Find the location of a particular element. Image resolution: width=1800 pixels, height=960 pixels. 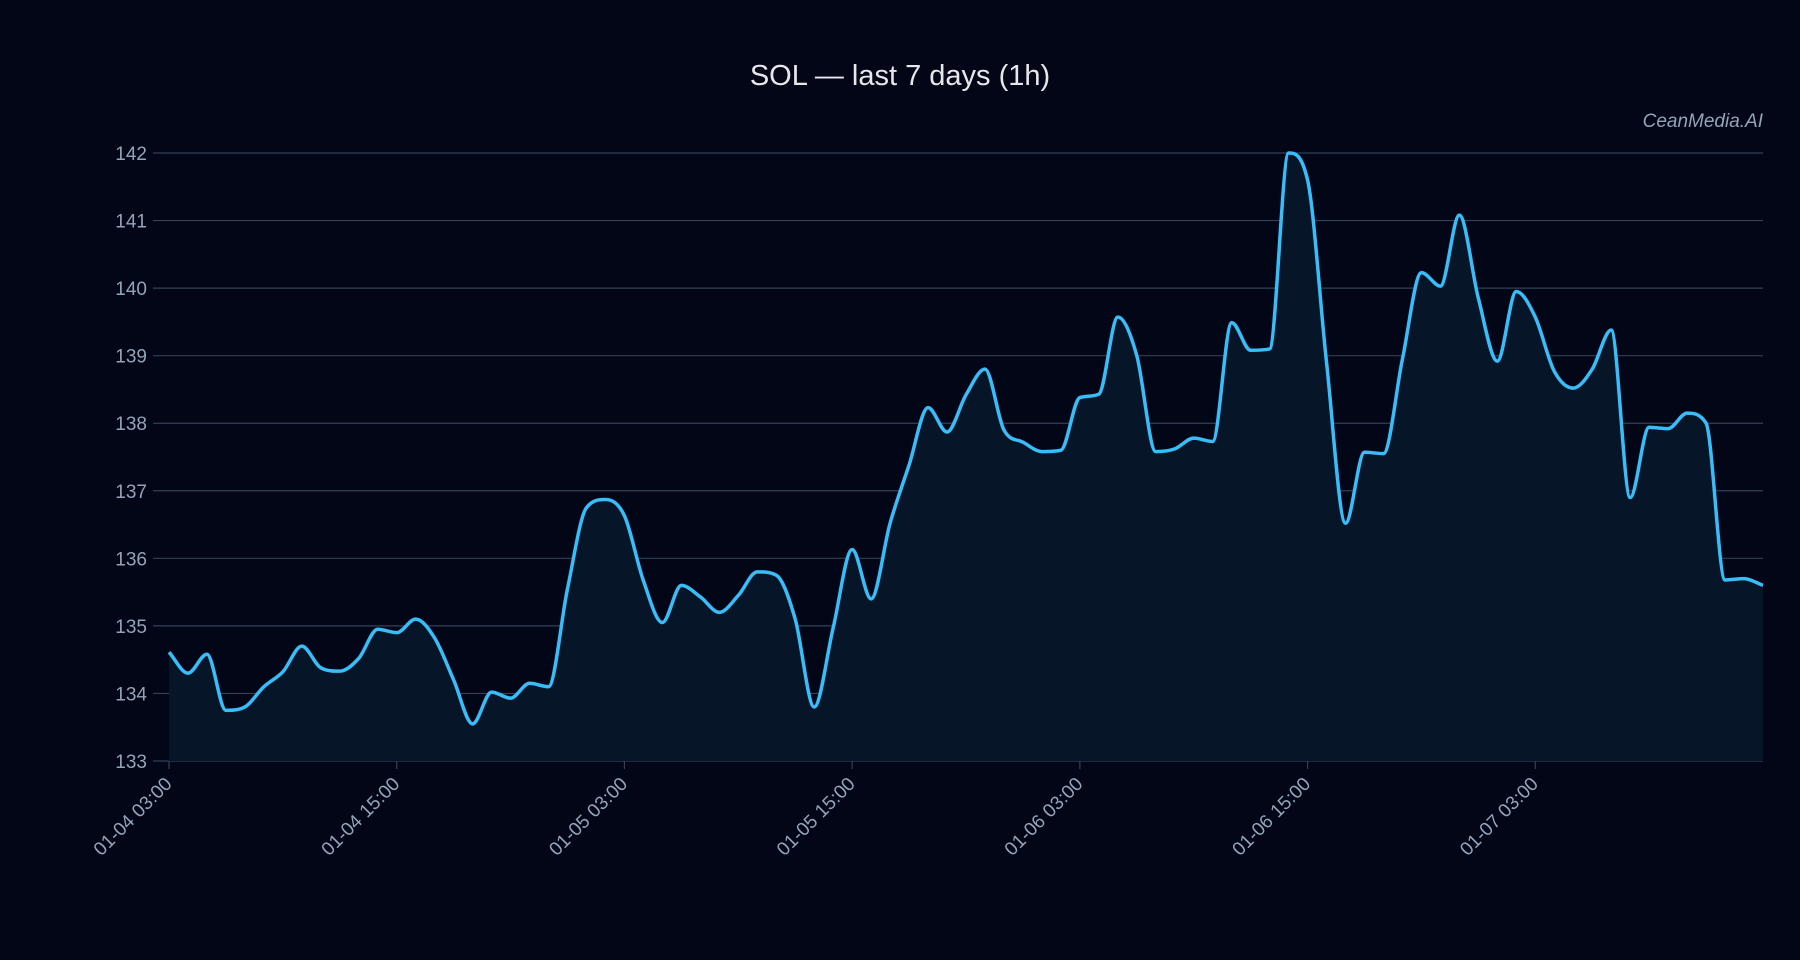

y-tick-label: 133 is located at coordinates (131, 762).